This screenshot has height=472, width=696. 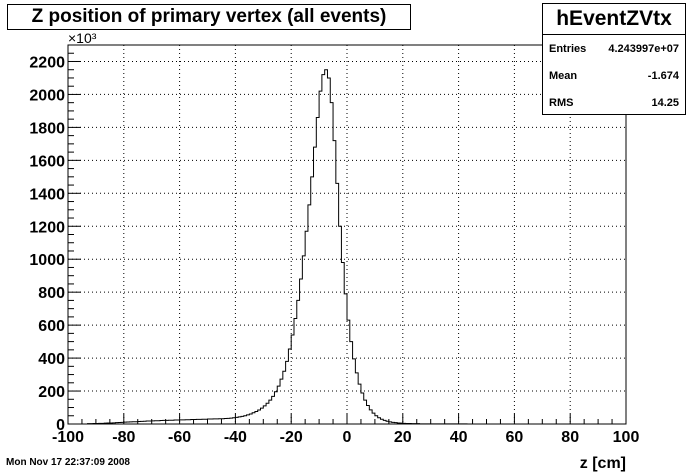 What do you see at coordinates (47, 260) in the screenshot?
I see `y-tick-label: 1000` at bounding box center [47, 260].